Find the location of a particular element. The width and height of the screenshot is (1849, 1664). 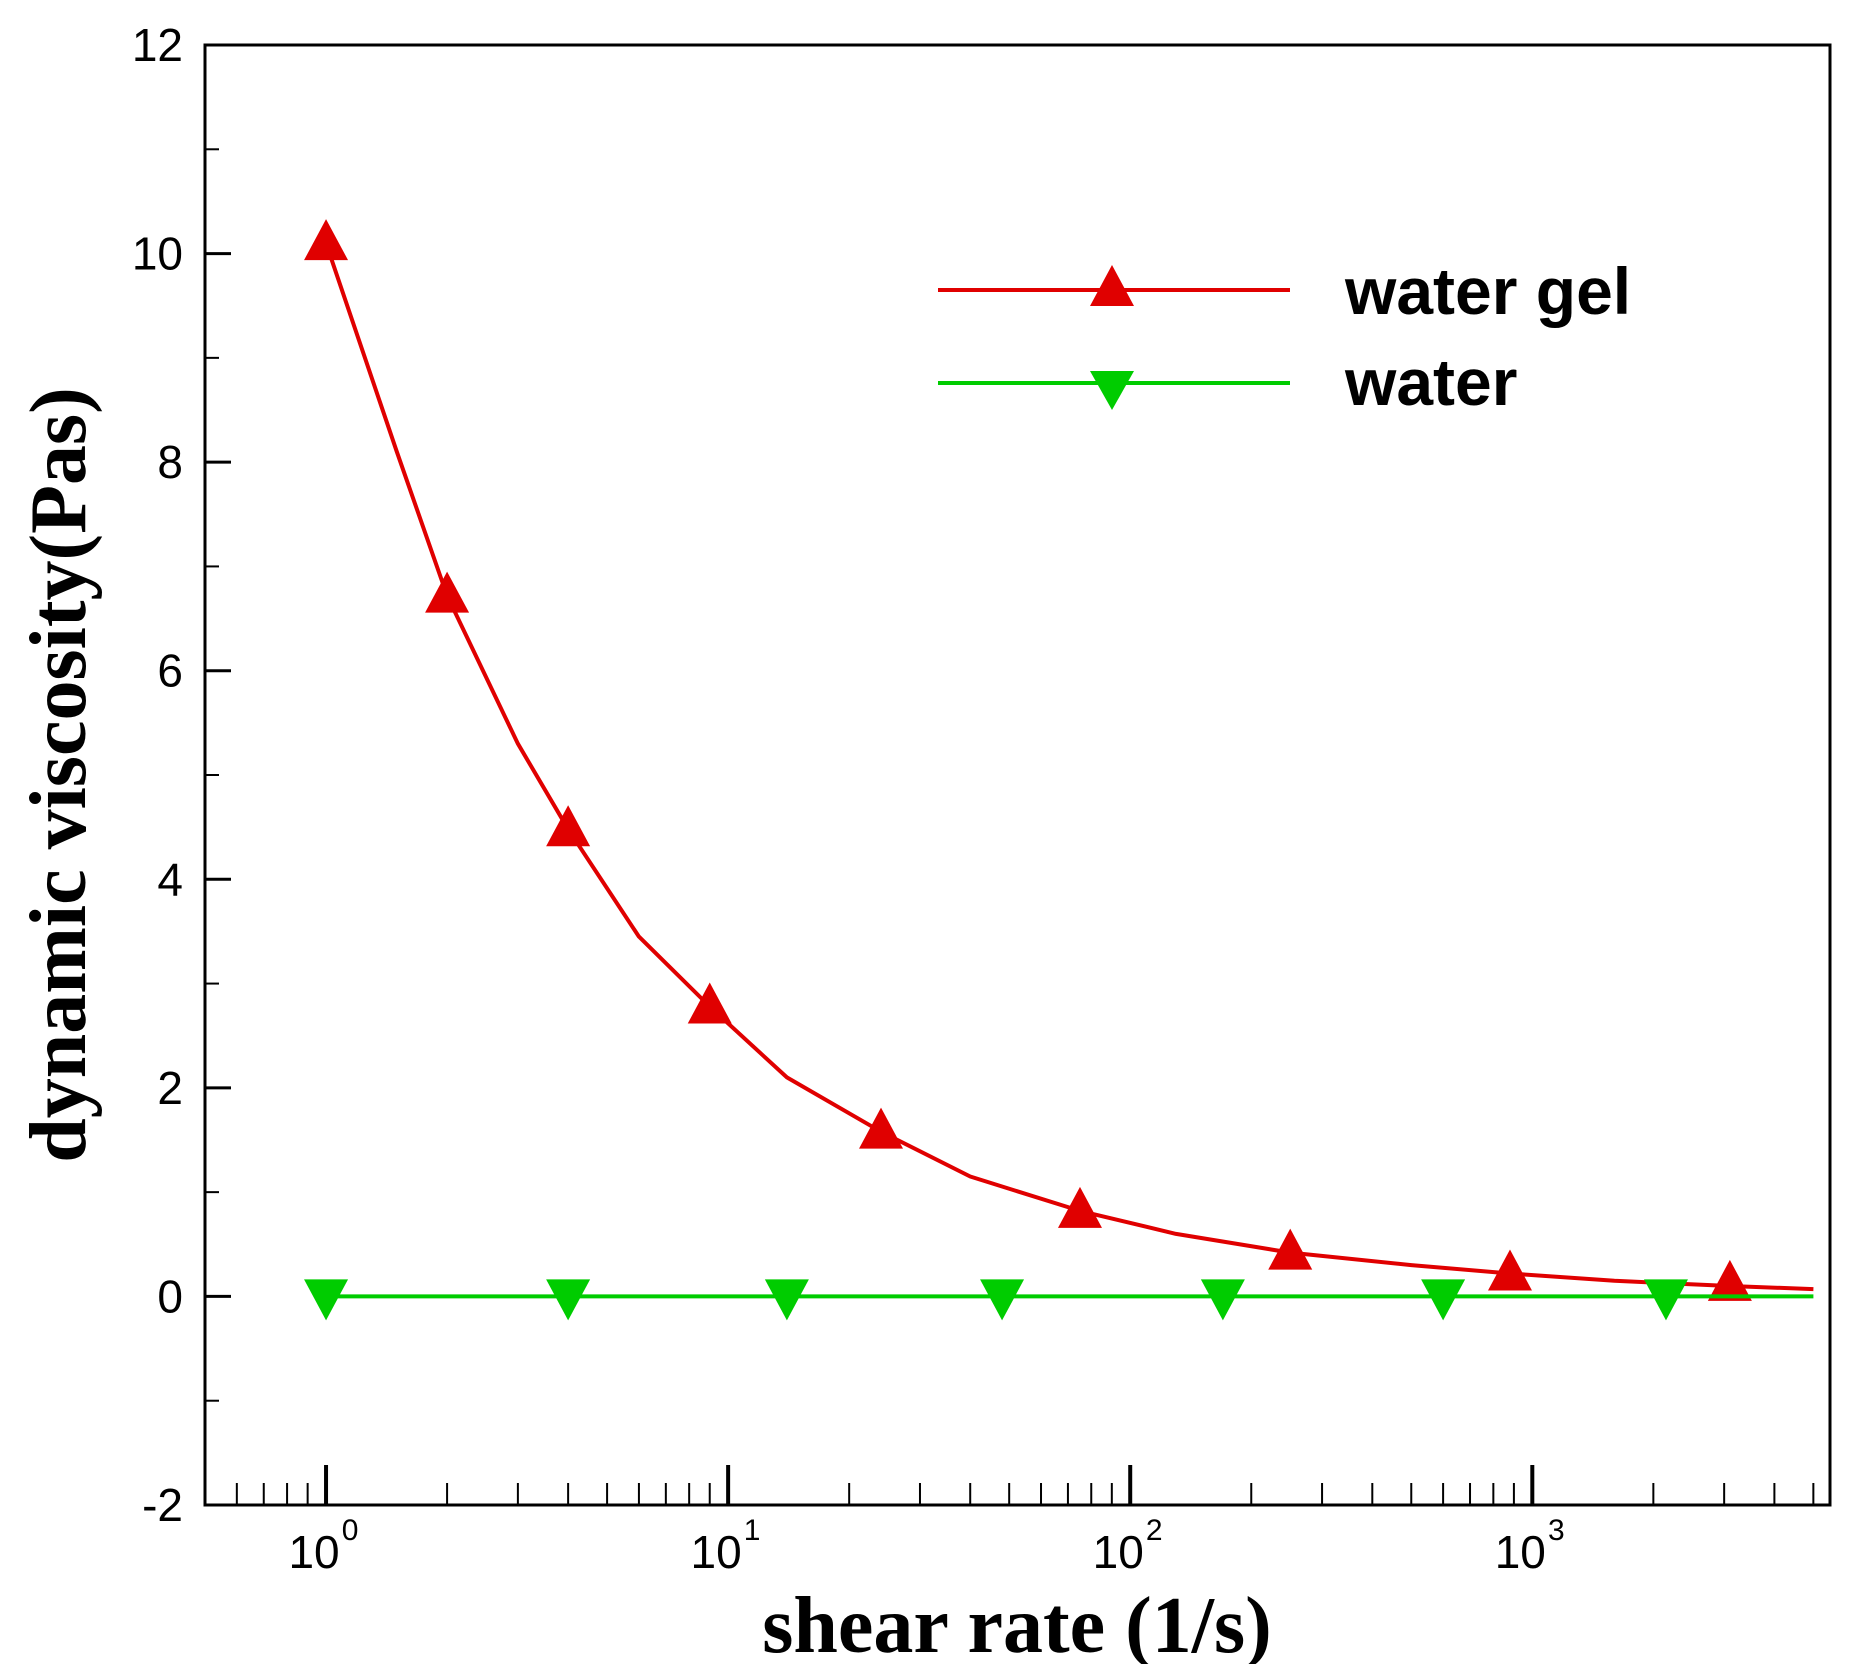

y-tick-label: 12 is located at coordinates (157, 45).